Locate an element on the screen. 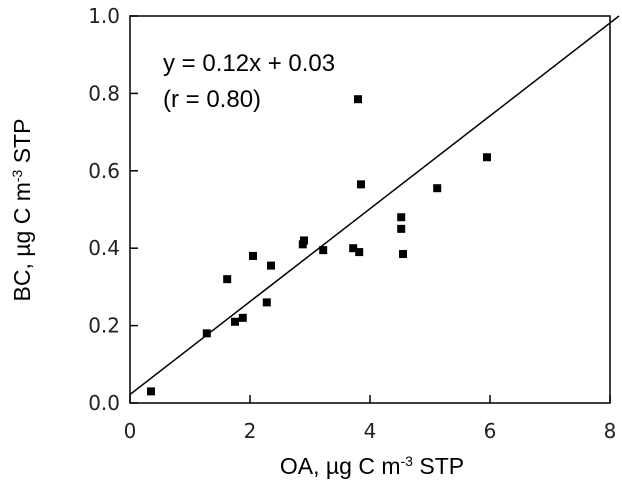  x-tick-label: 2 is located at coordinates (250, 431).